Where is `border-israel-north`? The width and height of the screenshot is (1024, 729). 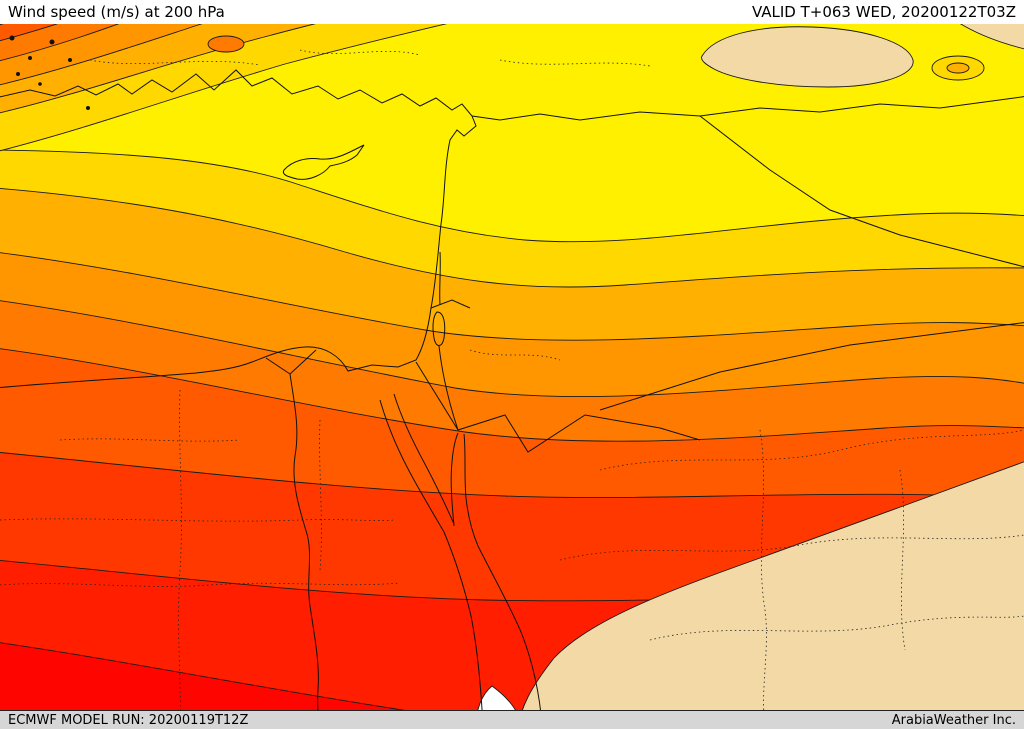
border-israel-north is located at coordinates (450, 304).